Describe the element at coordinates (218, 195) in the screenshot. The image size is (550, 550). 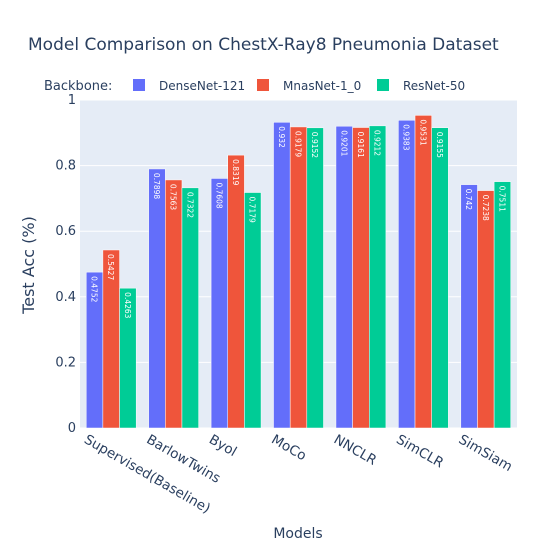
I see `bar-data-label: 0.7608` at that location.